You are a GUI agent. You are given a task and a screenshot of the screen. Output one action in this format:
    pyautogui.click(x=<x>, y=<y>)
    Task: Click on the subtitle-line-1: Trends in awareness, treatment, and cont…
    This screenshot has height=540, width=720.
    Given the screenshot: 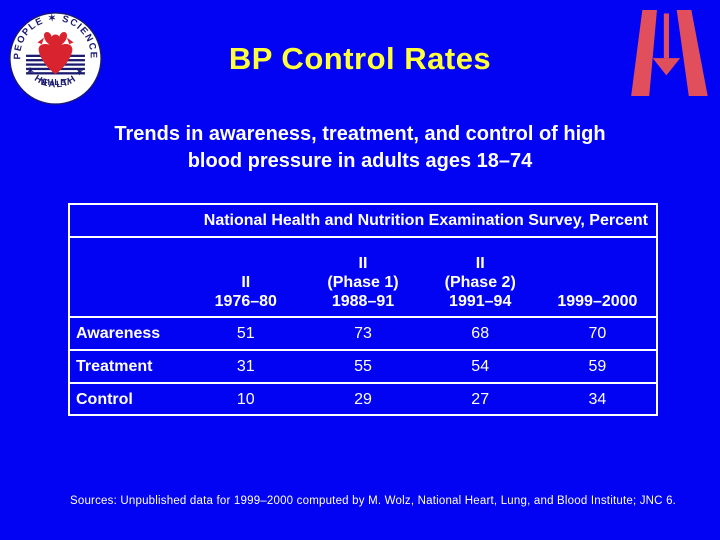 What is the action you would take?
    pyautogui.click(x=360, y=134)
    